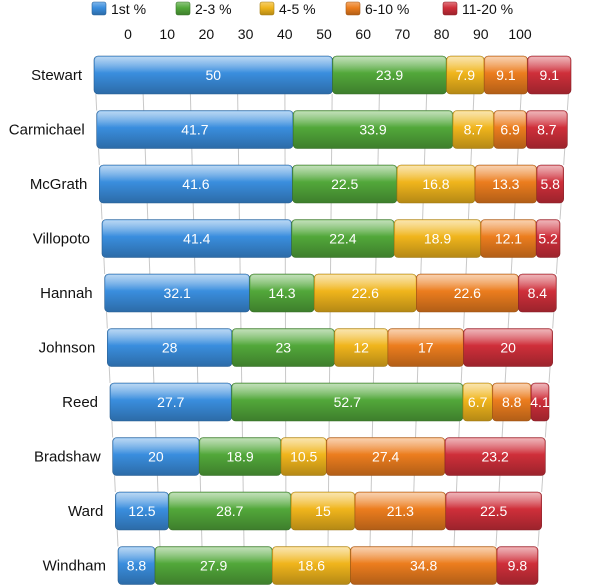  What do you see at coordinates (478, 402) in the screenshot?
I see `value-label: 6.7` at bounding box center [478, 402].